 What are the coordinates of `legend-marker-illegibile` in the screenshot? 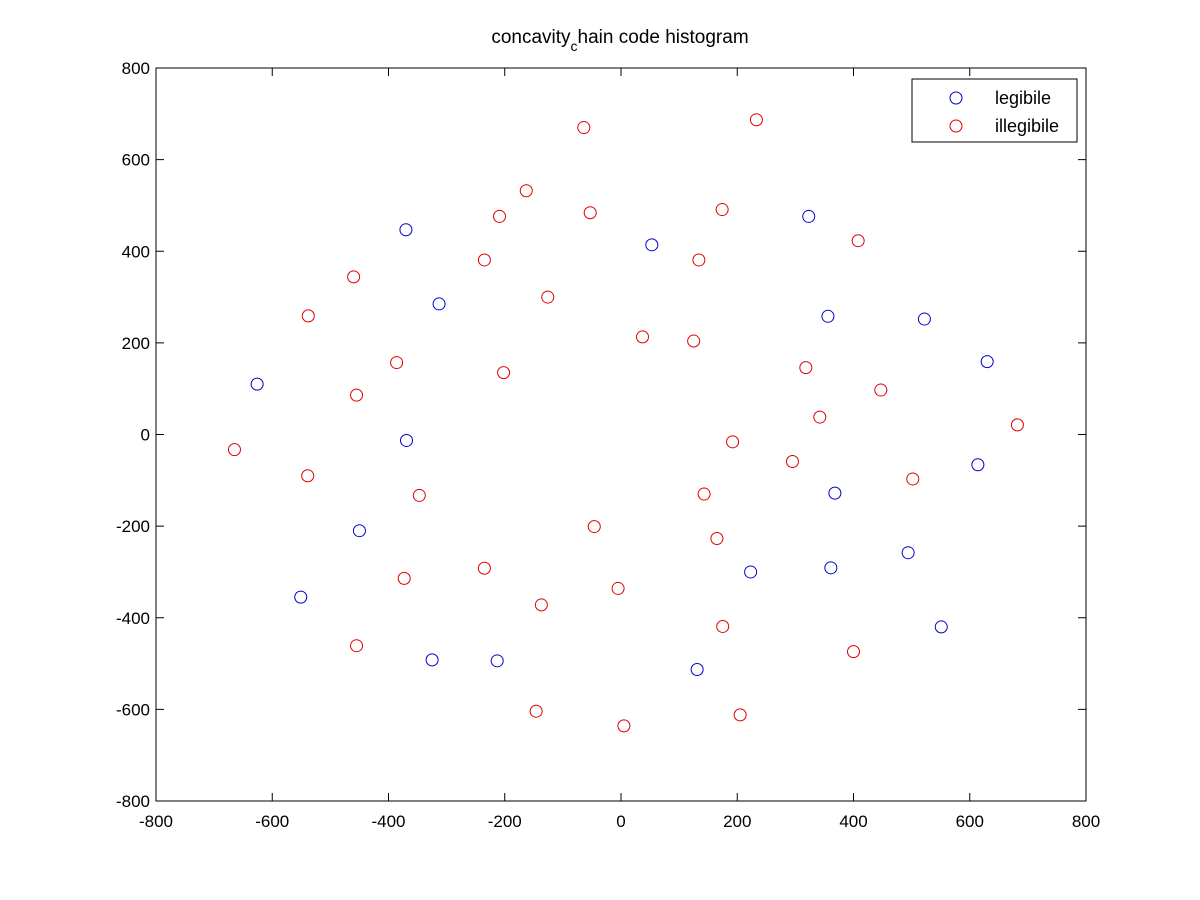 It's located at (956, 126).